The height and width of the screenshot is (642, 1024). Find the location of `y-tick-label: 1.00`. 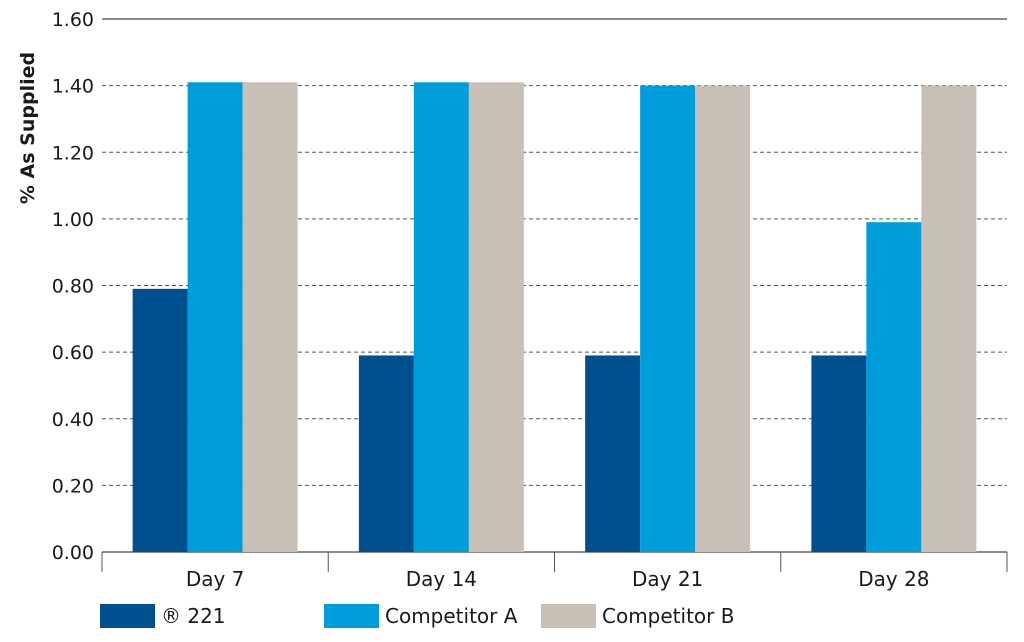

y-tick-label: 1.00 is located at coordinates (73, 220).